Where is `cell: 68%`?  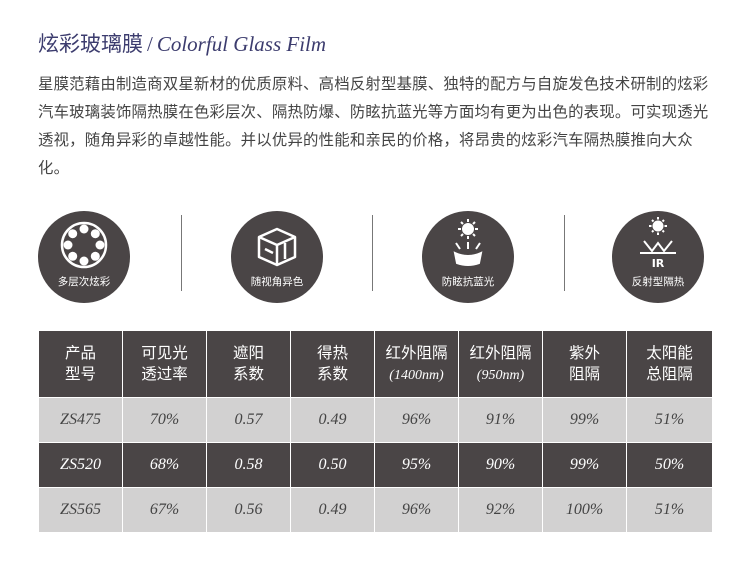 cell: 68% is located at coordinates (164, 465).